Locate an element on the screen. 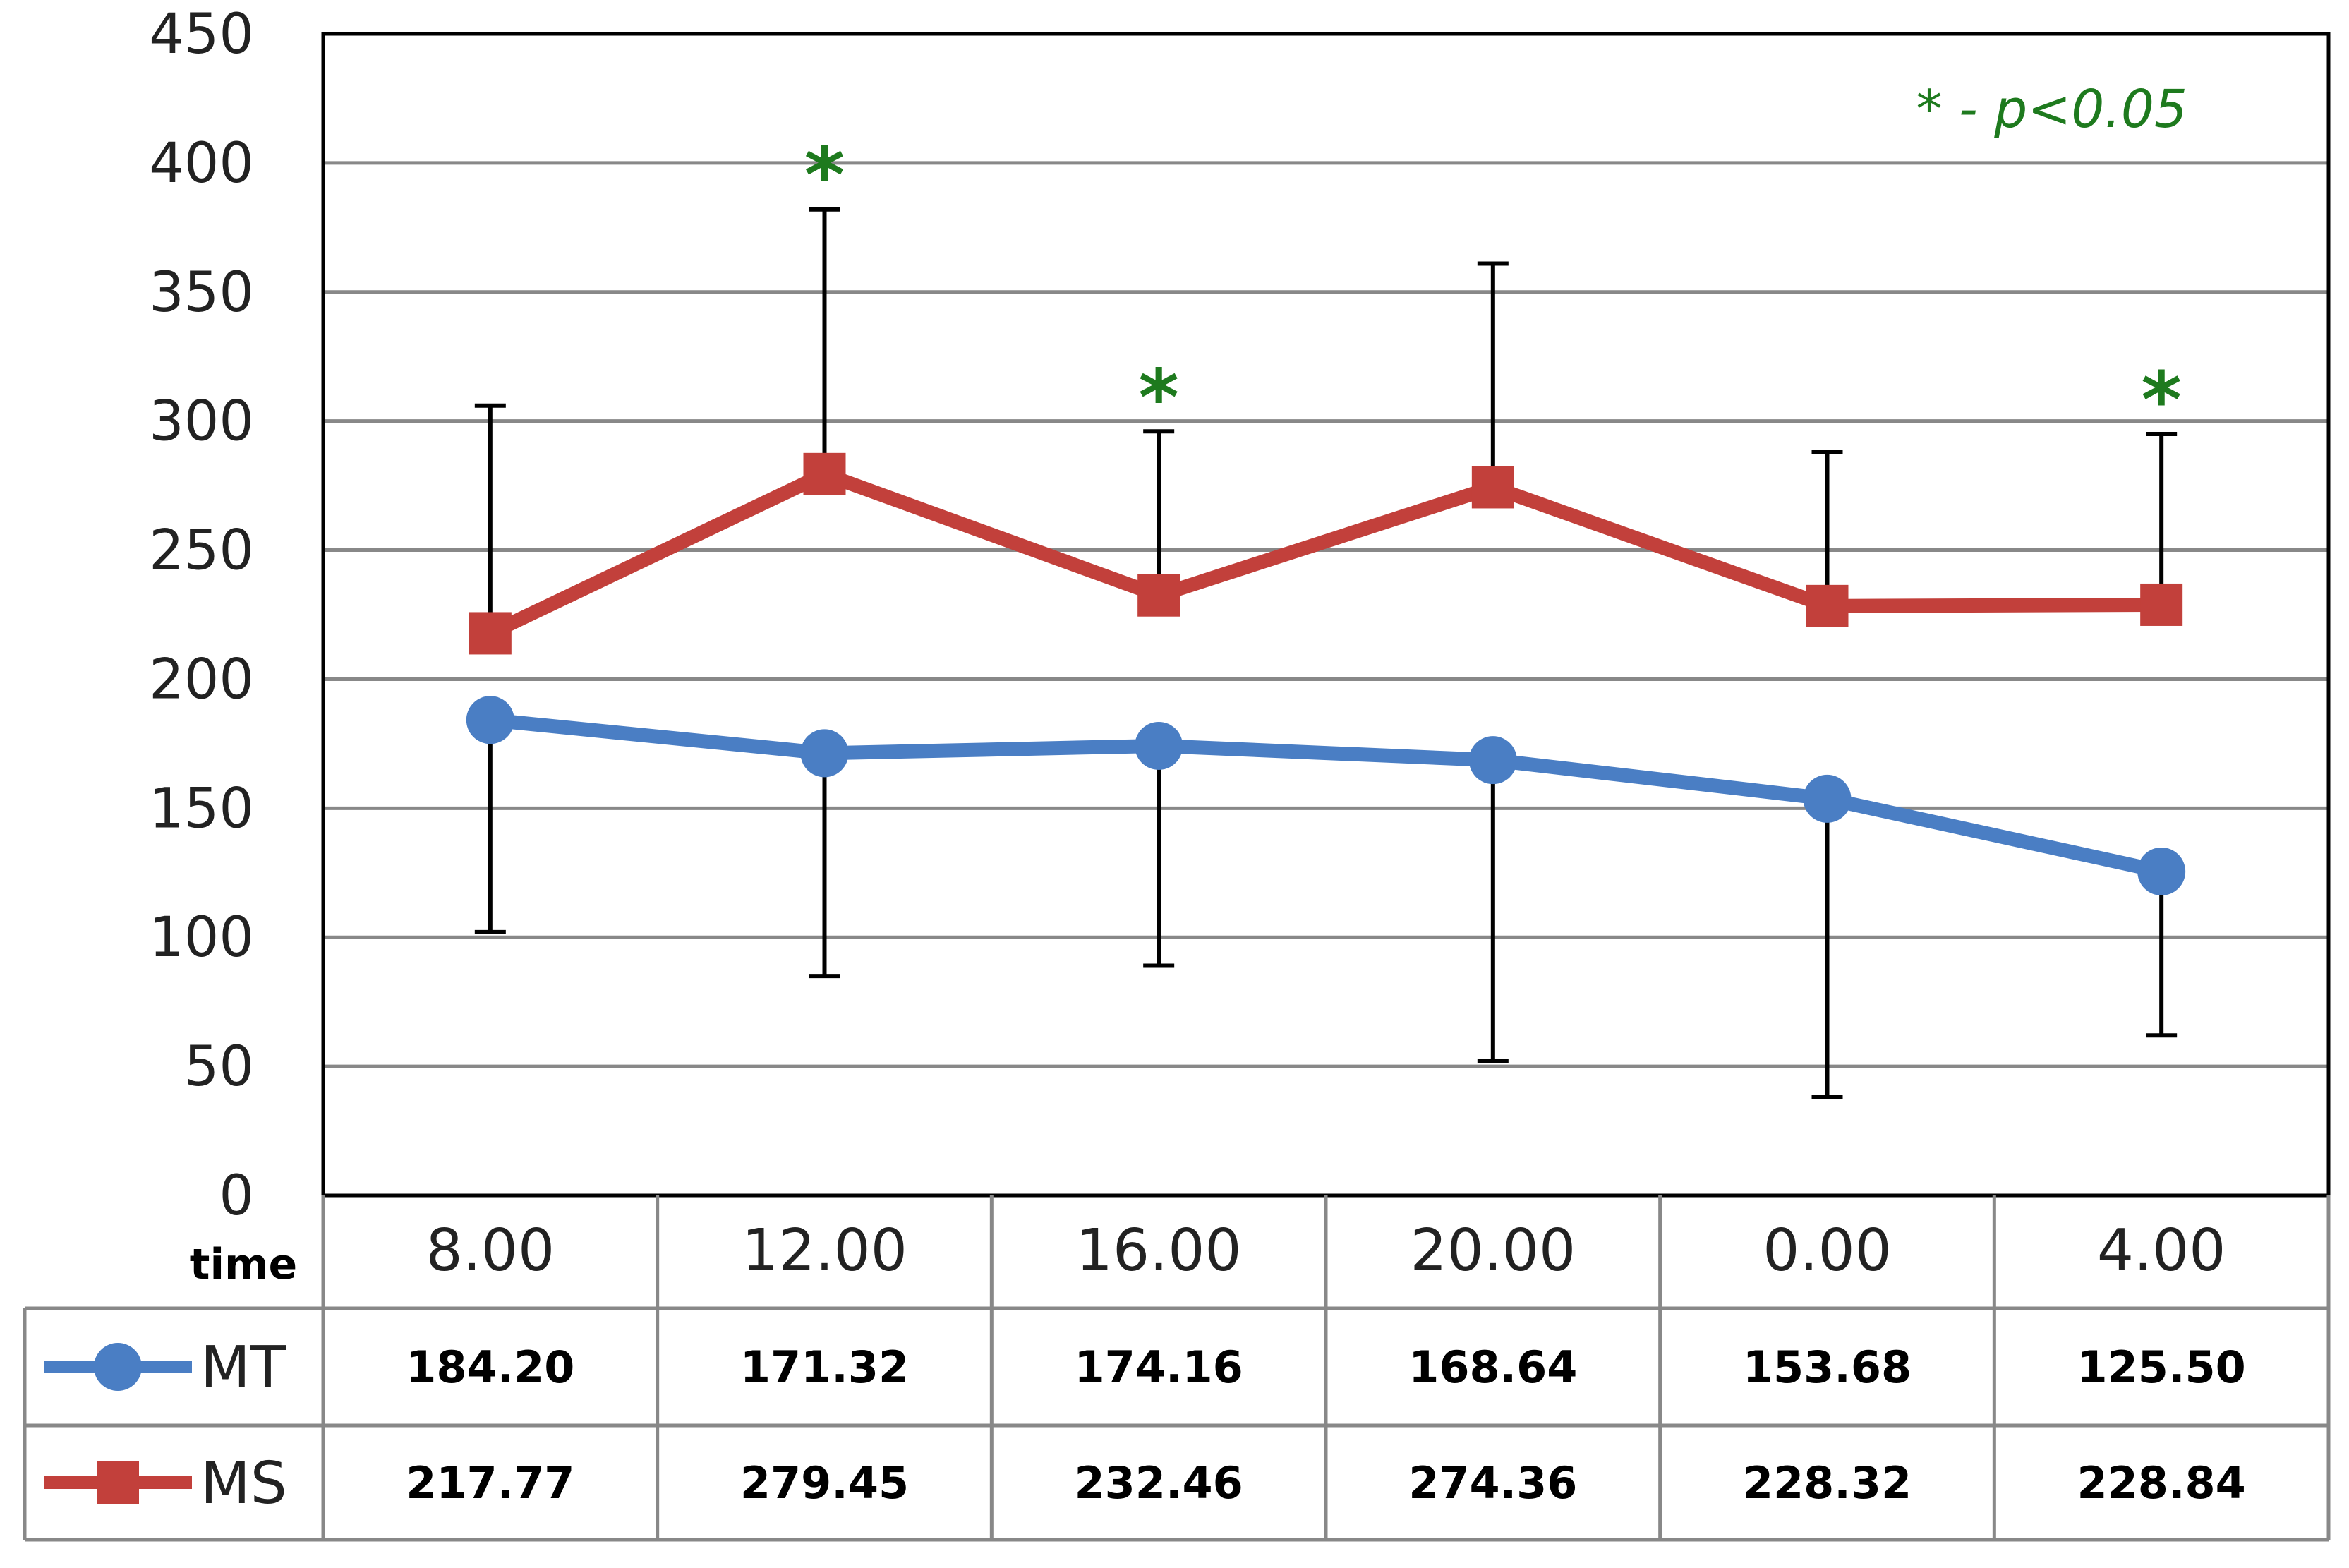  category-label: 0.00 is located at coordinates (1827, 1250).